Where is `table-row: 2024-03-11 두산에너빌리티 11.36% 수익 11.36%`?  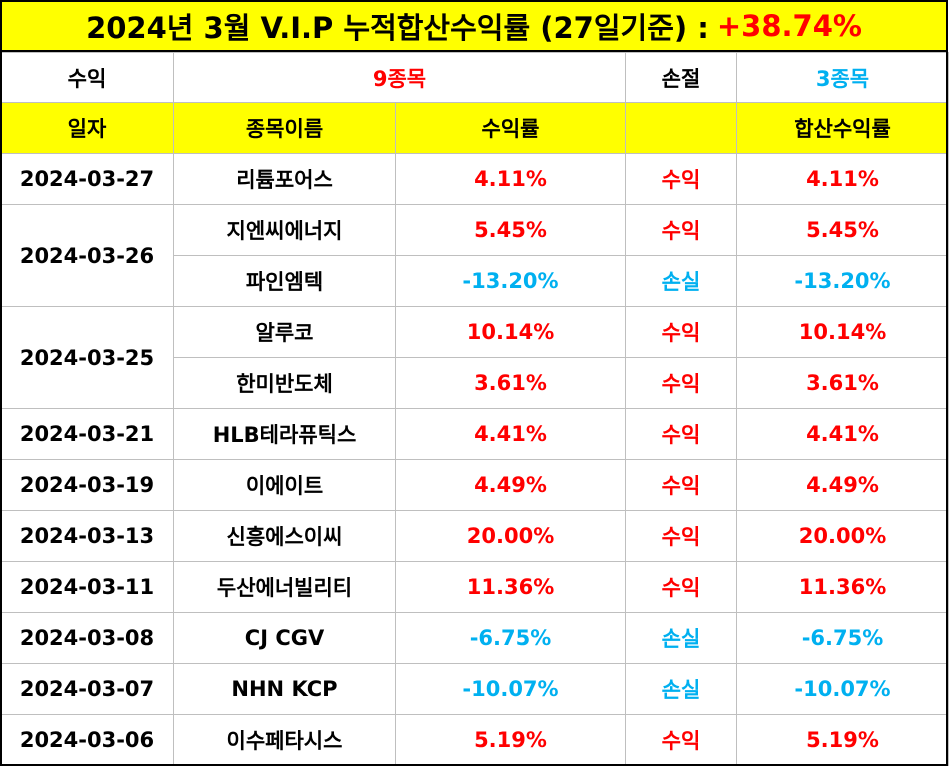 table-row: 2024-03-11 두산에너빌리티 11.36% 수익 11.36% is located at coordinates (474, 587).